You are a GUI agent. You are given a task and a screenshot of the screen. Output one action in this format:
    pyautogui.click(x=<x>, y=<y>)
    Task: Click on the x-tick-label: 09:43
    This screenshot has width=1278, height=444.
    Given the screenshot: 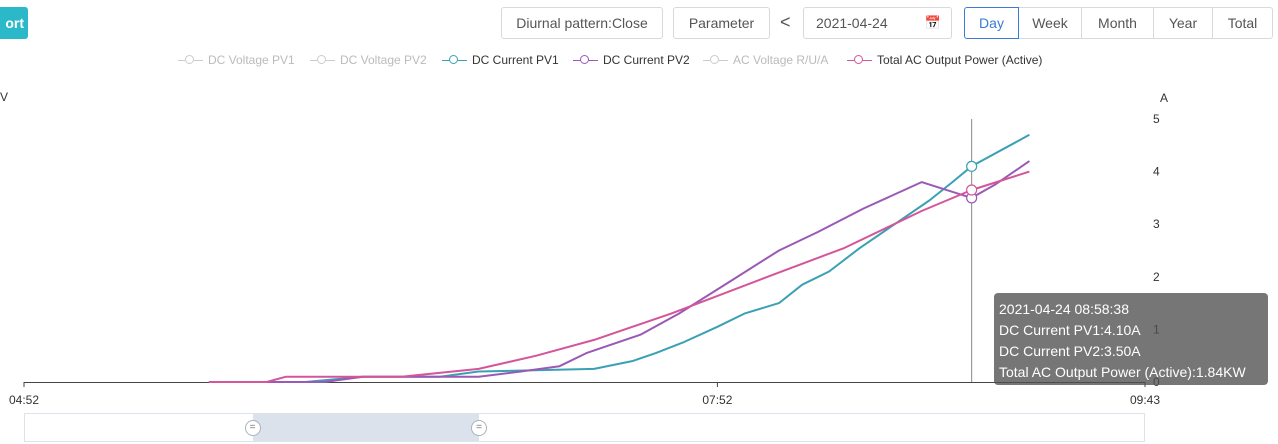 What is the action you would take?
    pyautogui.click(x=1145, y=400)
    